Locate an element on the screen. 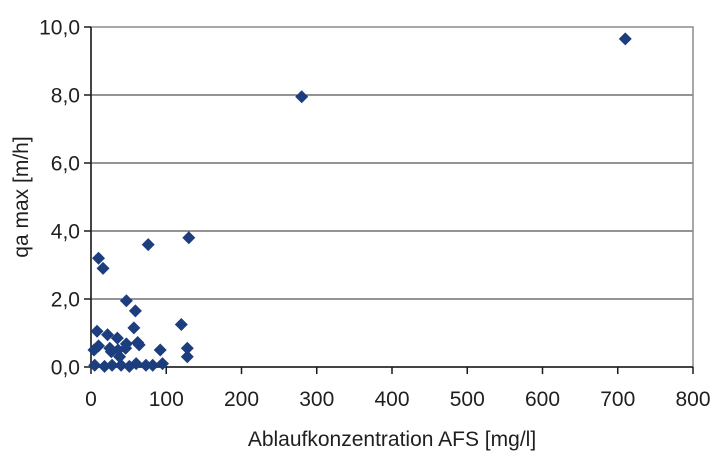  x-tick-label: 500 is located at coordinates (467, 399).